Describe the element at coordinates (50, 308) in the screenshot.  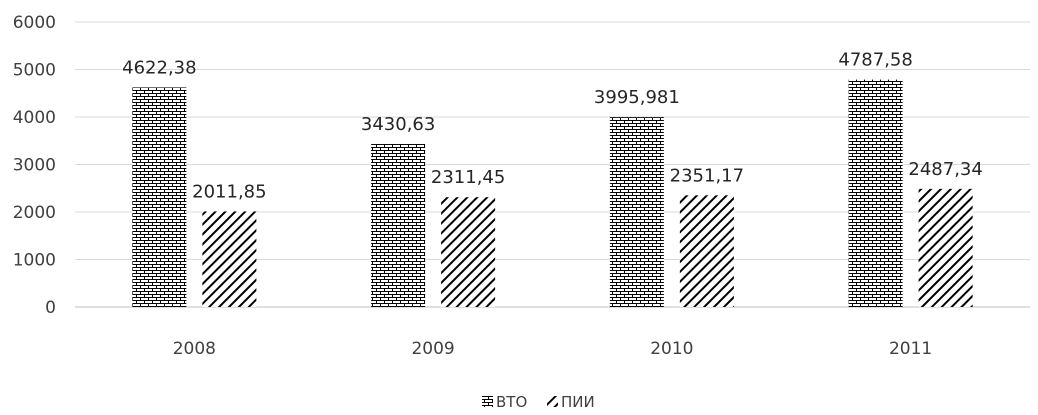
I see `y-tick-label: 0` at that location.